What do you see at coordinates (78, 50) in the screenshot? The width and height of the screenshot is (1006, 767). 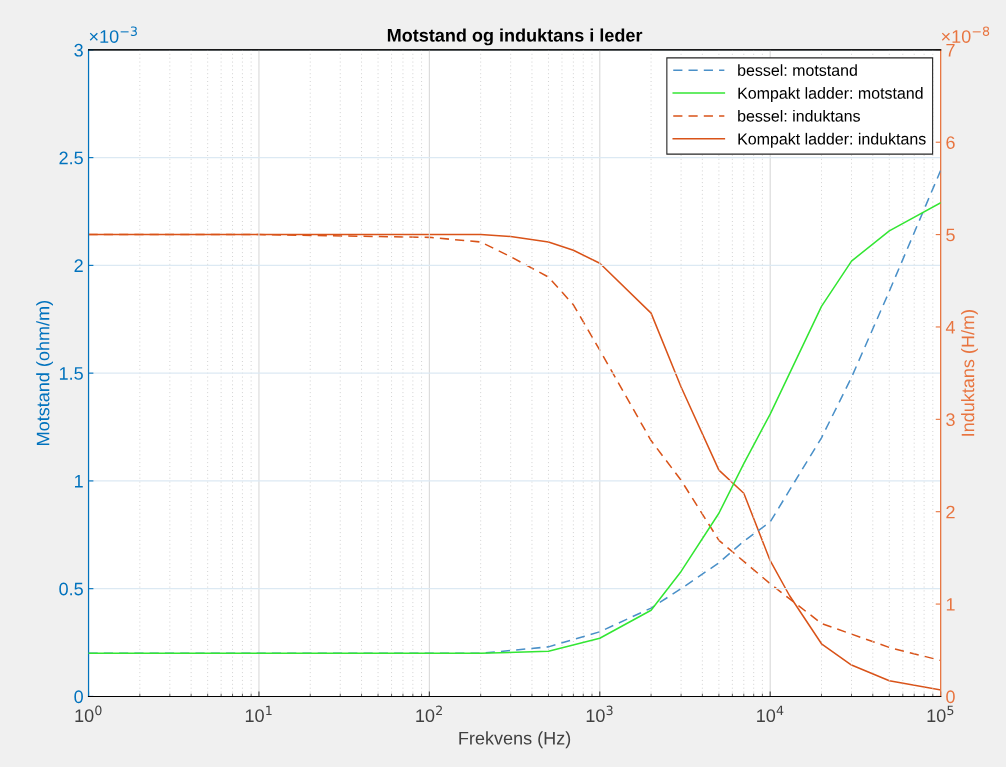 I see `y-tick-label: 3` at bounding box center [78, 50].